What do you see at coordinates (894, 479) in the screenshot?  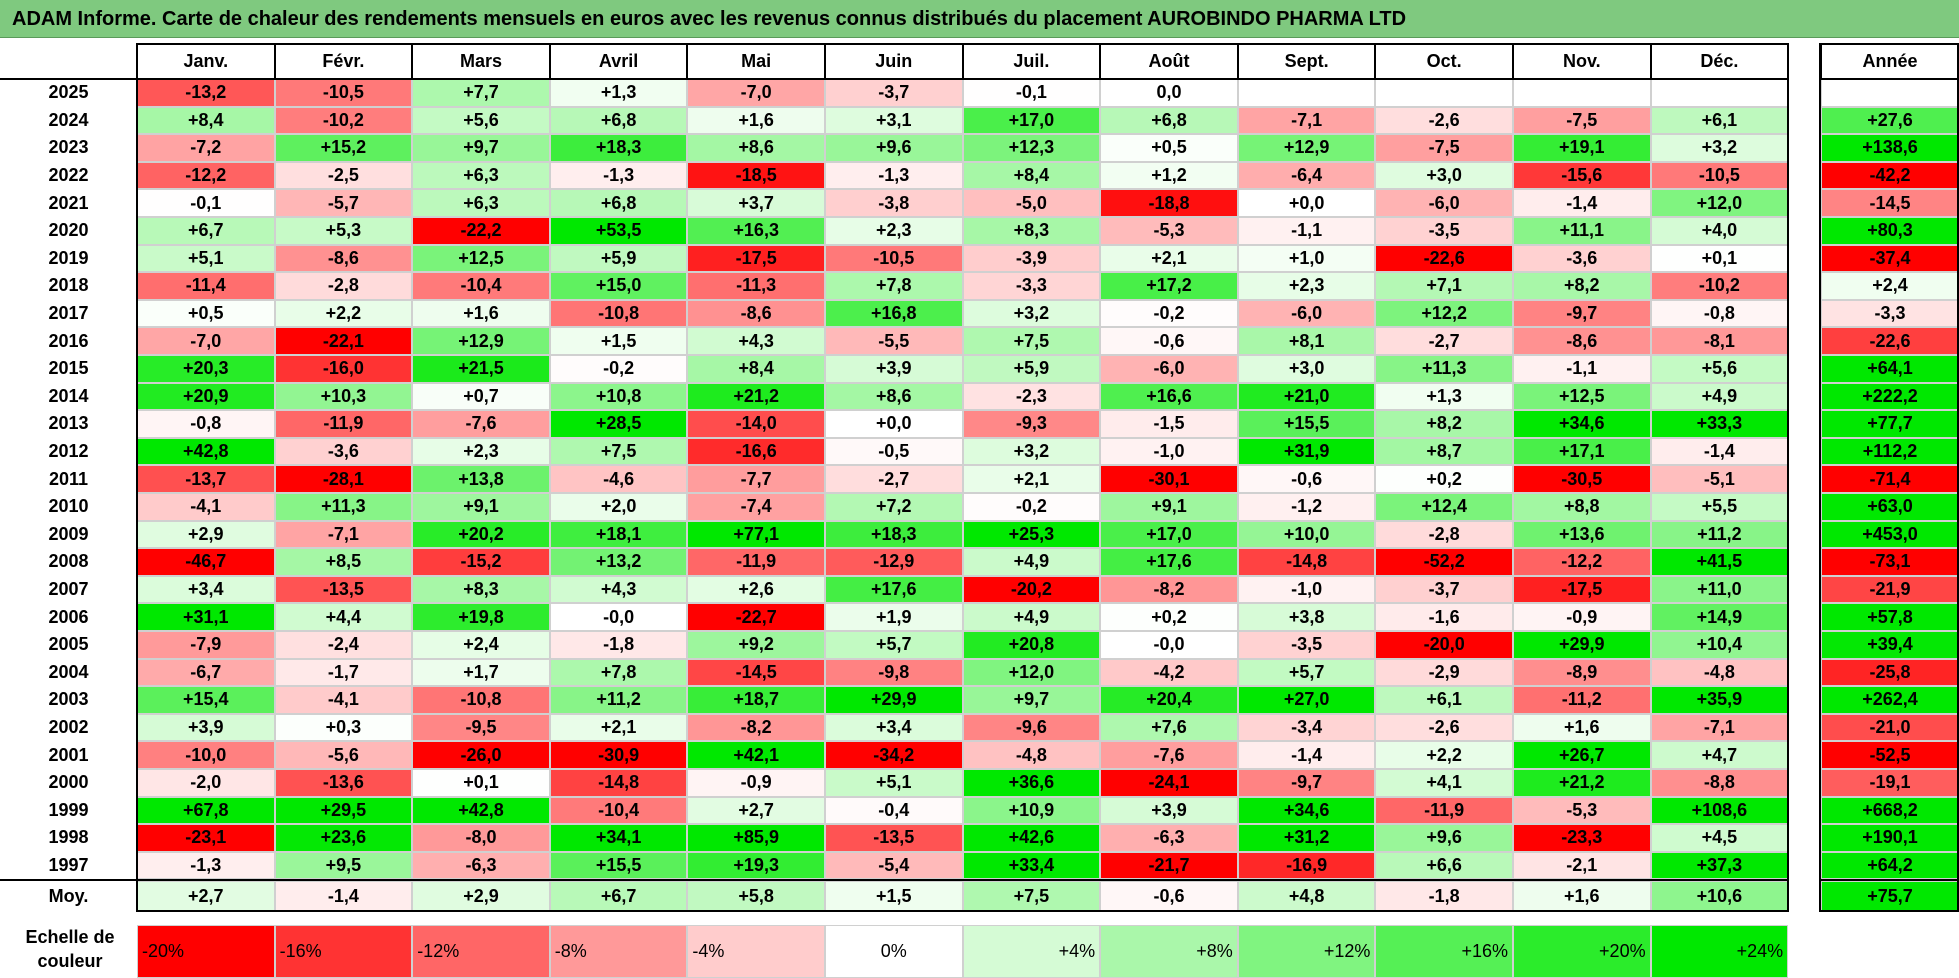 I see `heatmap-cell: -2,7` at bounding box center [894, 479].